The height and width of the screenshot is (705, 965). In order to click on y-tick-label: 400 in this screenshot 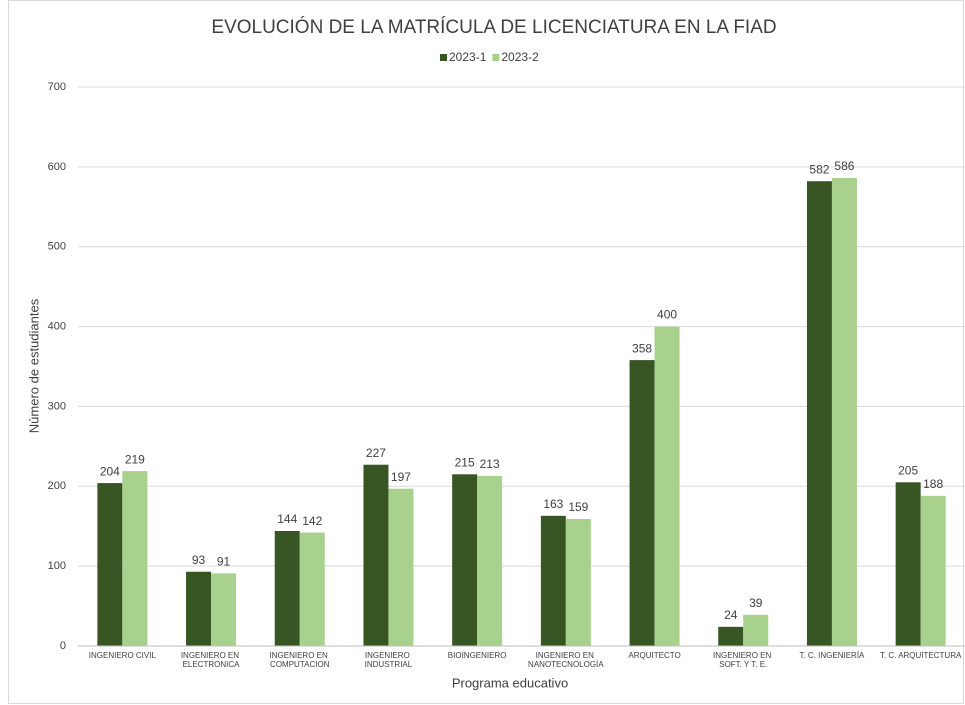, I will do `click(57, 326)`.